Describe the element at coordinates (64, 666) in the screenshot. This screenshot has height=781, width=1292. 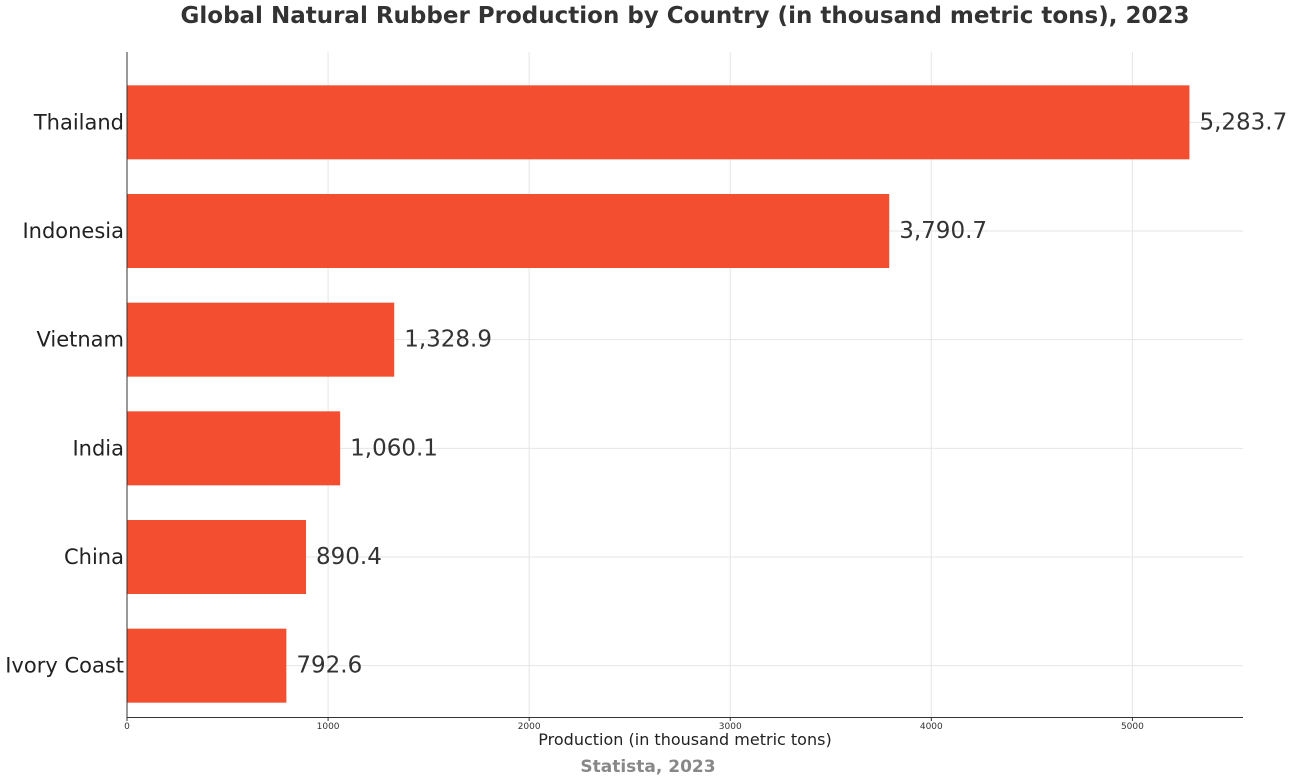
I see `category-label: Ivory Coast` at that location.